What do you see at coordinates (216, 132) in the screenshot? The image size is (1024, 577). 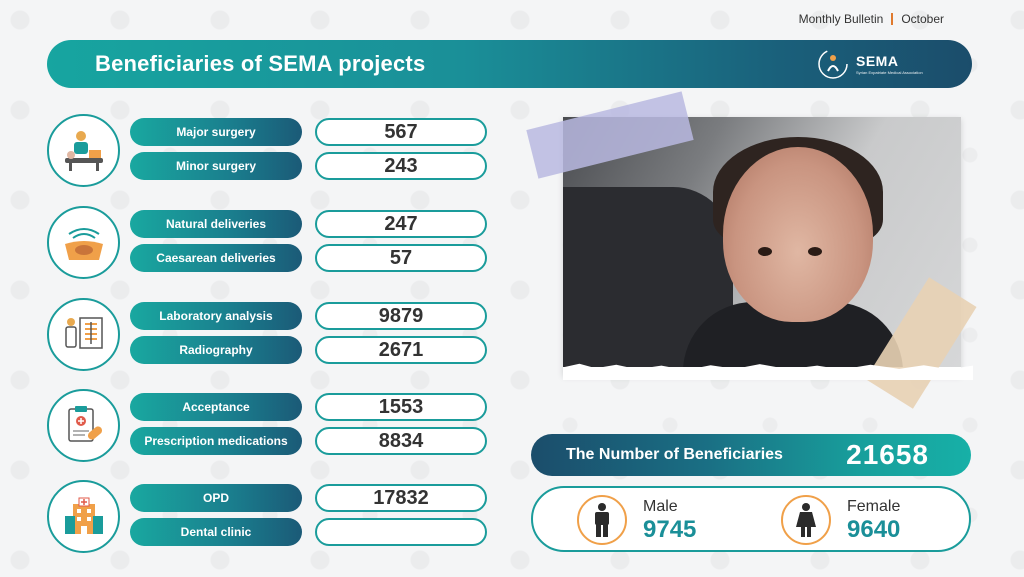 I see `label-major-surgery: Major surgery` at bounding box center [216, 132].